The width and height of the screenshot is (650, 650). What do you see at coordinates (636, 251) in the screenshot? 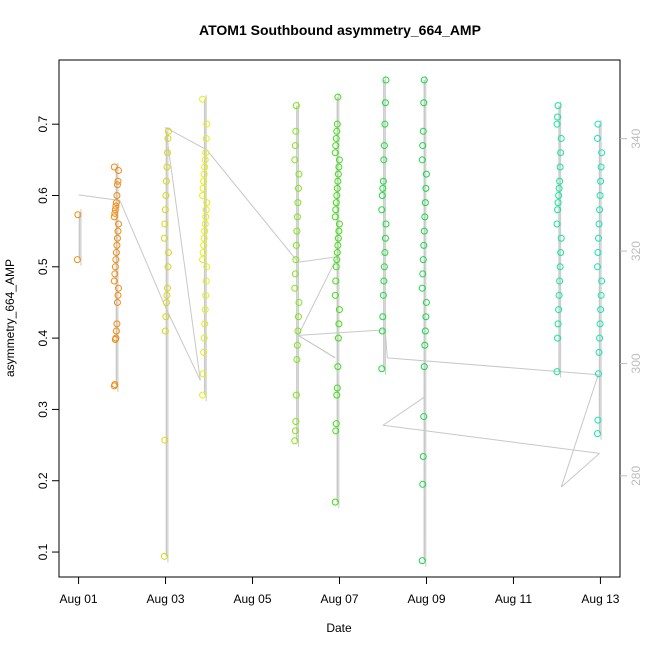
I see `right-tick-label: 320` at bounding box center [636, 251].